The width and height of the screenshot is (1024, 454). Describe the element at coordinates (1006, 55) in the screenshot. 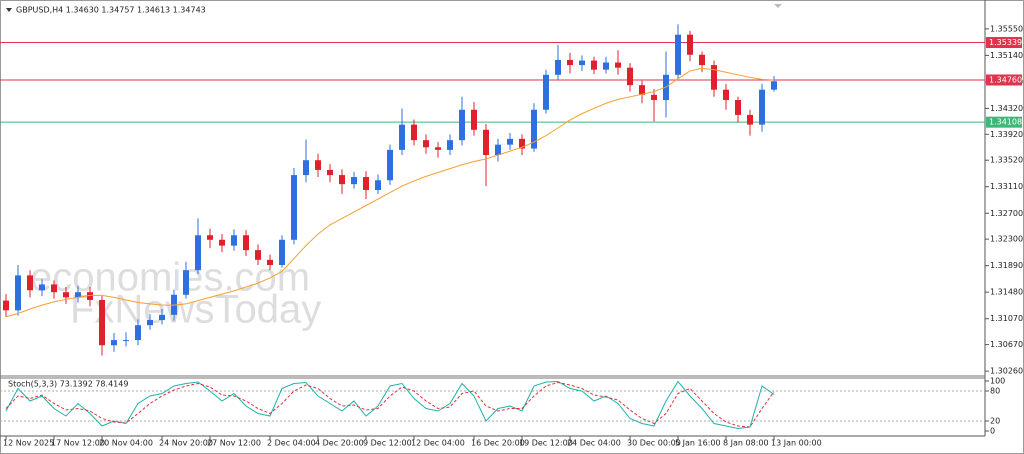

I see `y-tick-label: 1.35140` at that location.